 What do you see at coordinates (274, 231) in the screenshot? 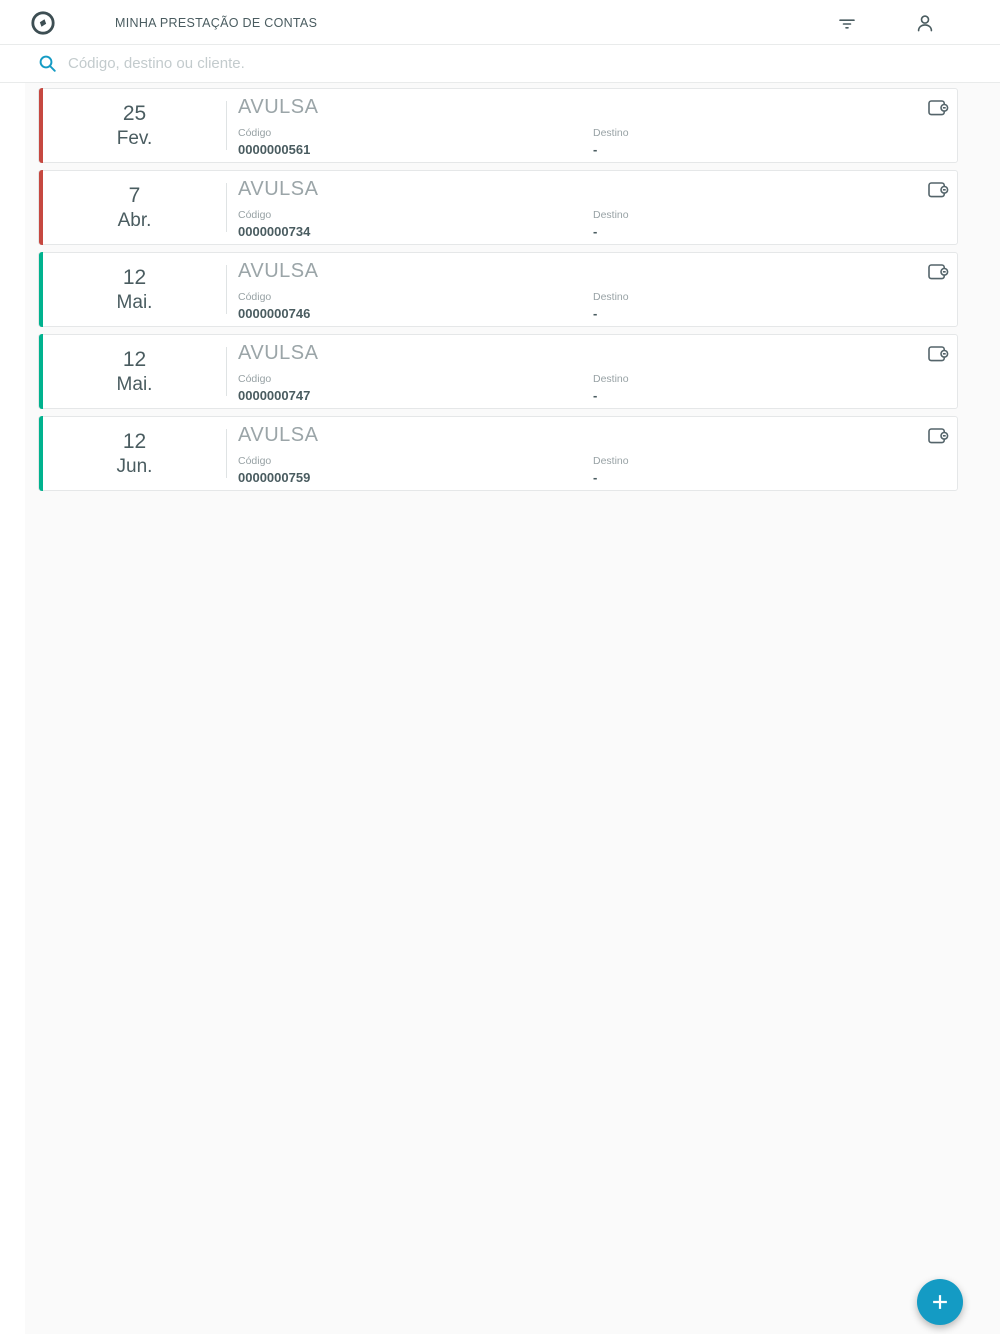
I see `code-value: 0000000734` at bounding box center [274, 231].